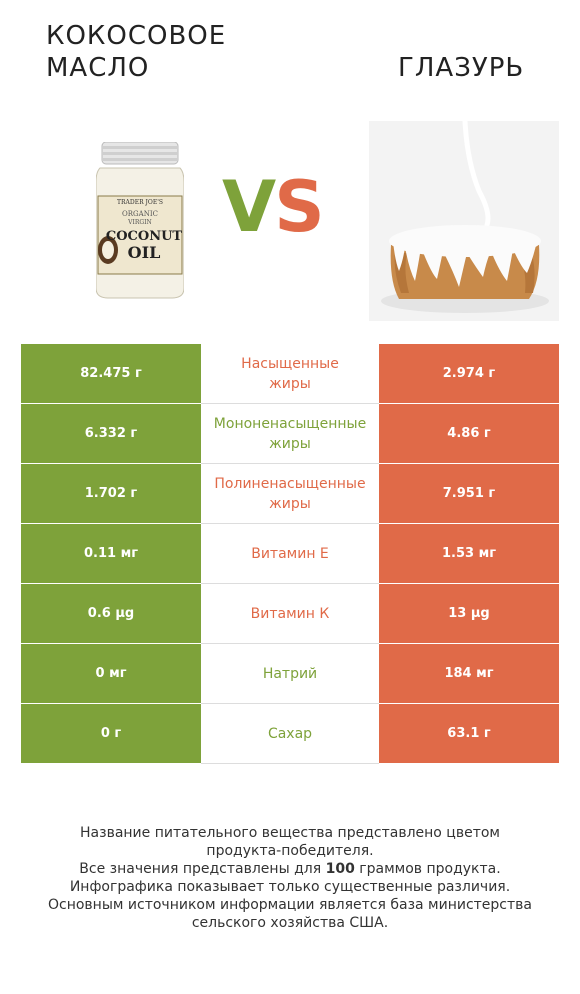  Describe the element at coordinates (469, 494) in the screenshot. I see `right-value-cell: 7.951 г` at that location.